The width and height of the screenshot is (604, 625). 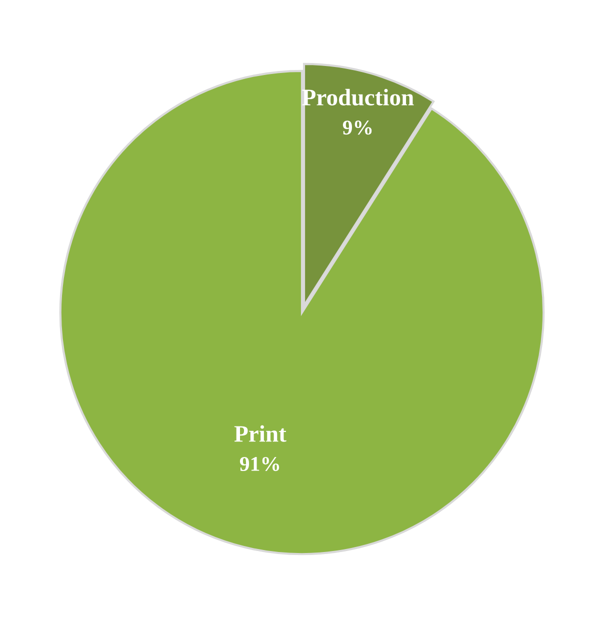 I want to click on data-label: 91%, so click(x=260, y=464).